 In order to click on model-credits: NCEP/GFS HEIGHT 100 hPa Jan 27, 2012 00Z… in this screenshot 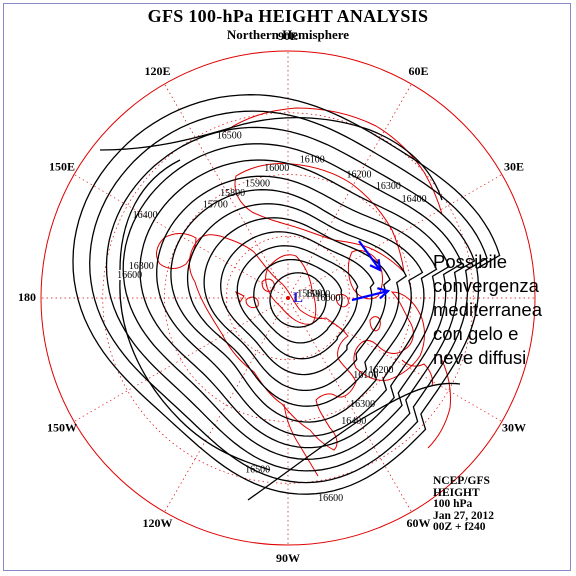, I will do `click(464, 504)`.